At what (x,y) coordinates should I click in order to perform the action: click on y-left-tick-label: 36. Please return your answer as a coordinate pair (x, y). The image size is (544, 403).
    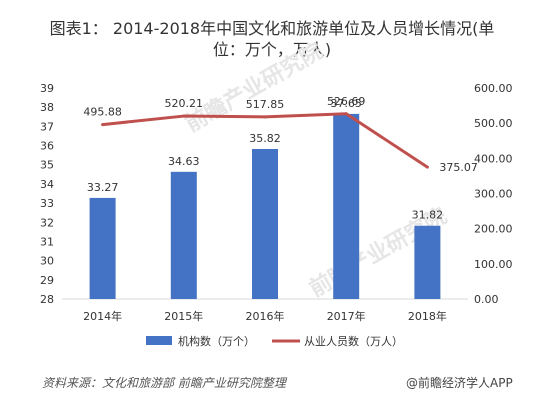
    Looking at the image, I should click on (47, 146).